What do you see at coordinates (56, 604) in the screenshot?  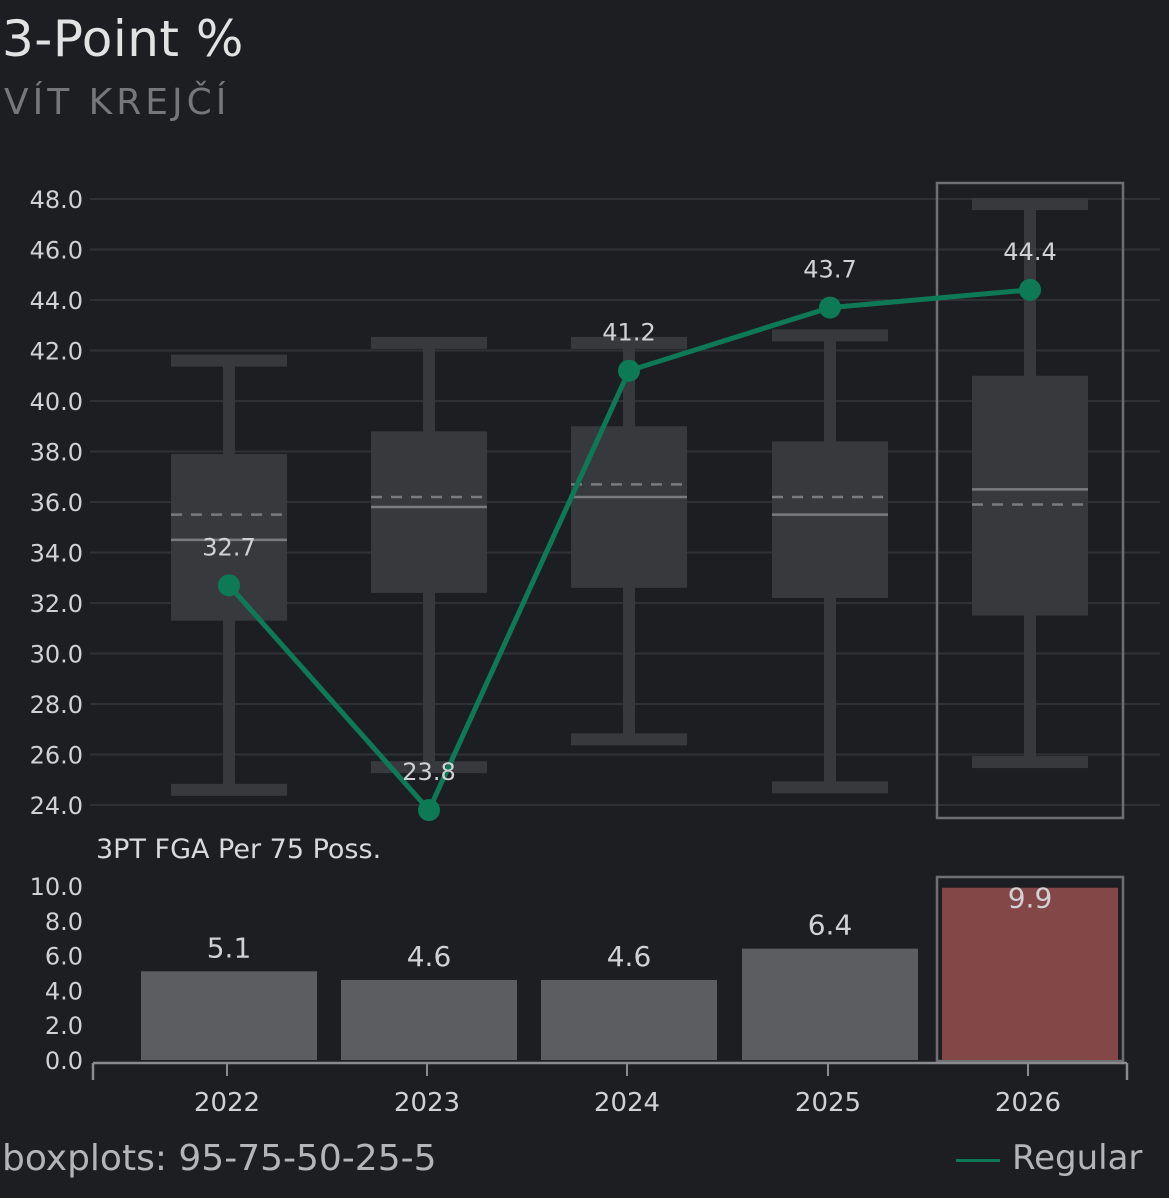 I see `y-tick-label: 32.0` at bounding box center [56, 604].